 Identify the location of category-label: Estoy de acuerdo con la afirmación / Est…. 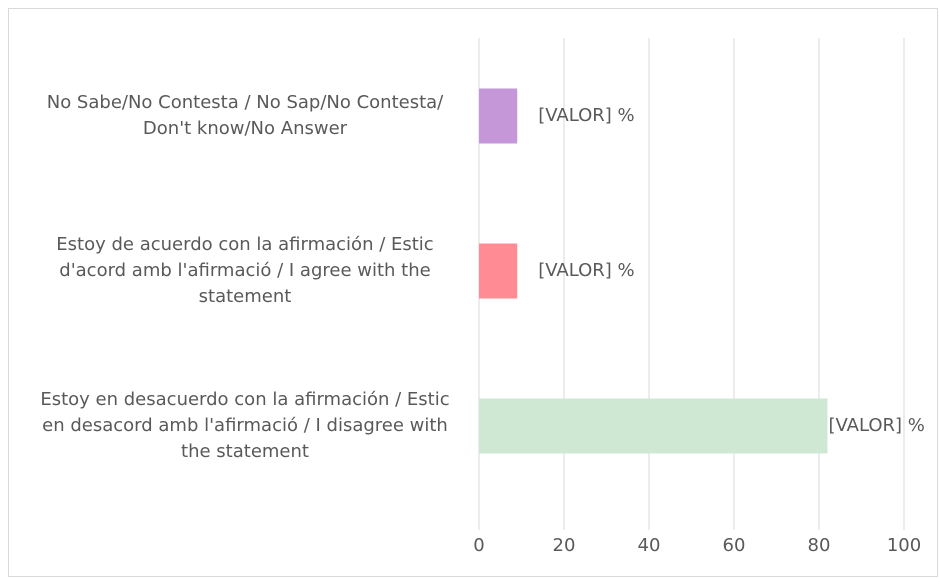
(245, 270).